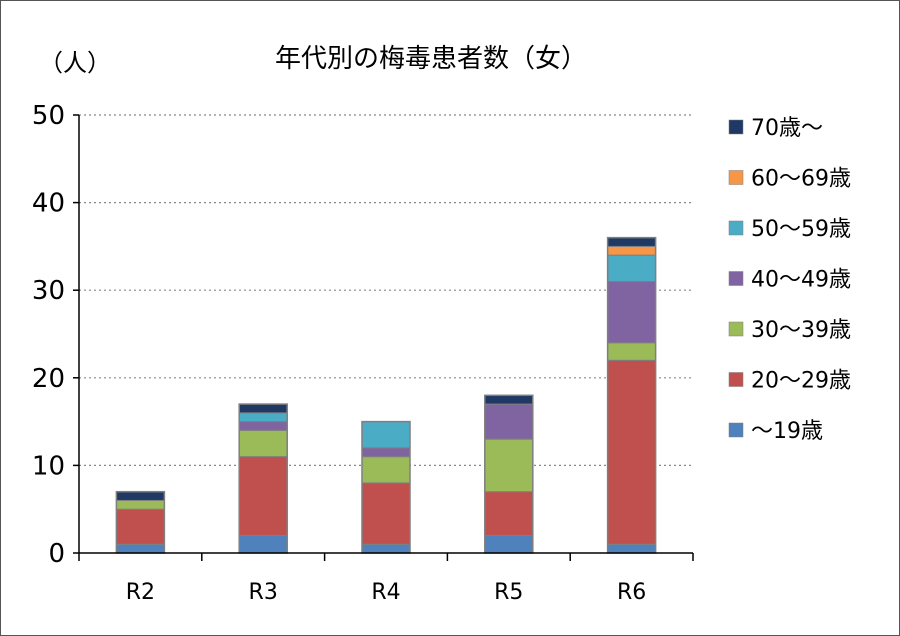  What do you see at coordinates (48, 116) in the screenshot?
I see `y-tick-label: 50` at bounding box center [48, 116].